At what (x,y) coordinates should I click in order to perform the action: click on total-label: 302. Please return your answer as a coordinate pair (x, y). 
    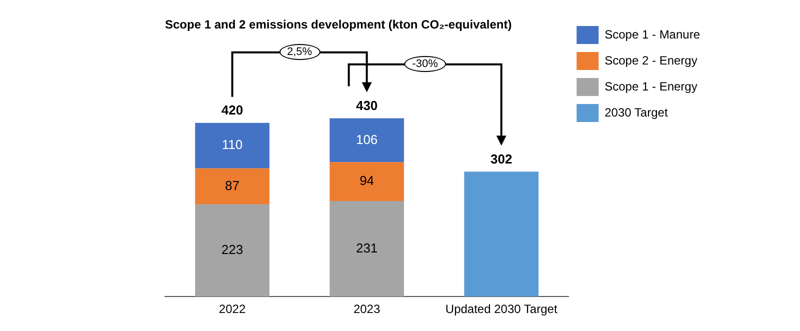
    Looking at the image, I should click on (501, 158).